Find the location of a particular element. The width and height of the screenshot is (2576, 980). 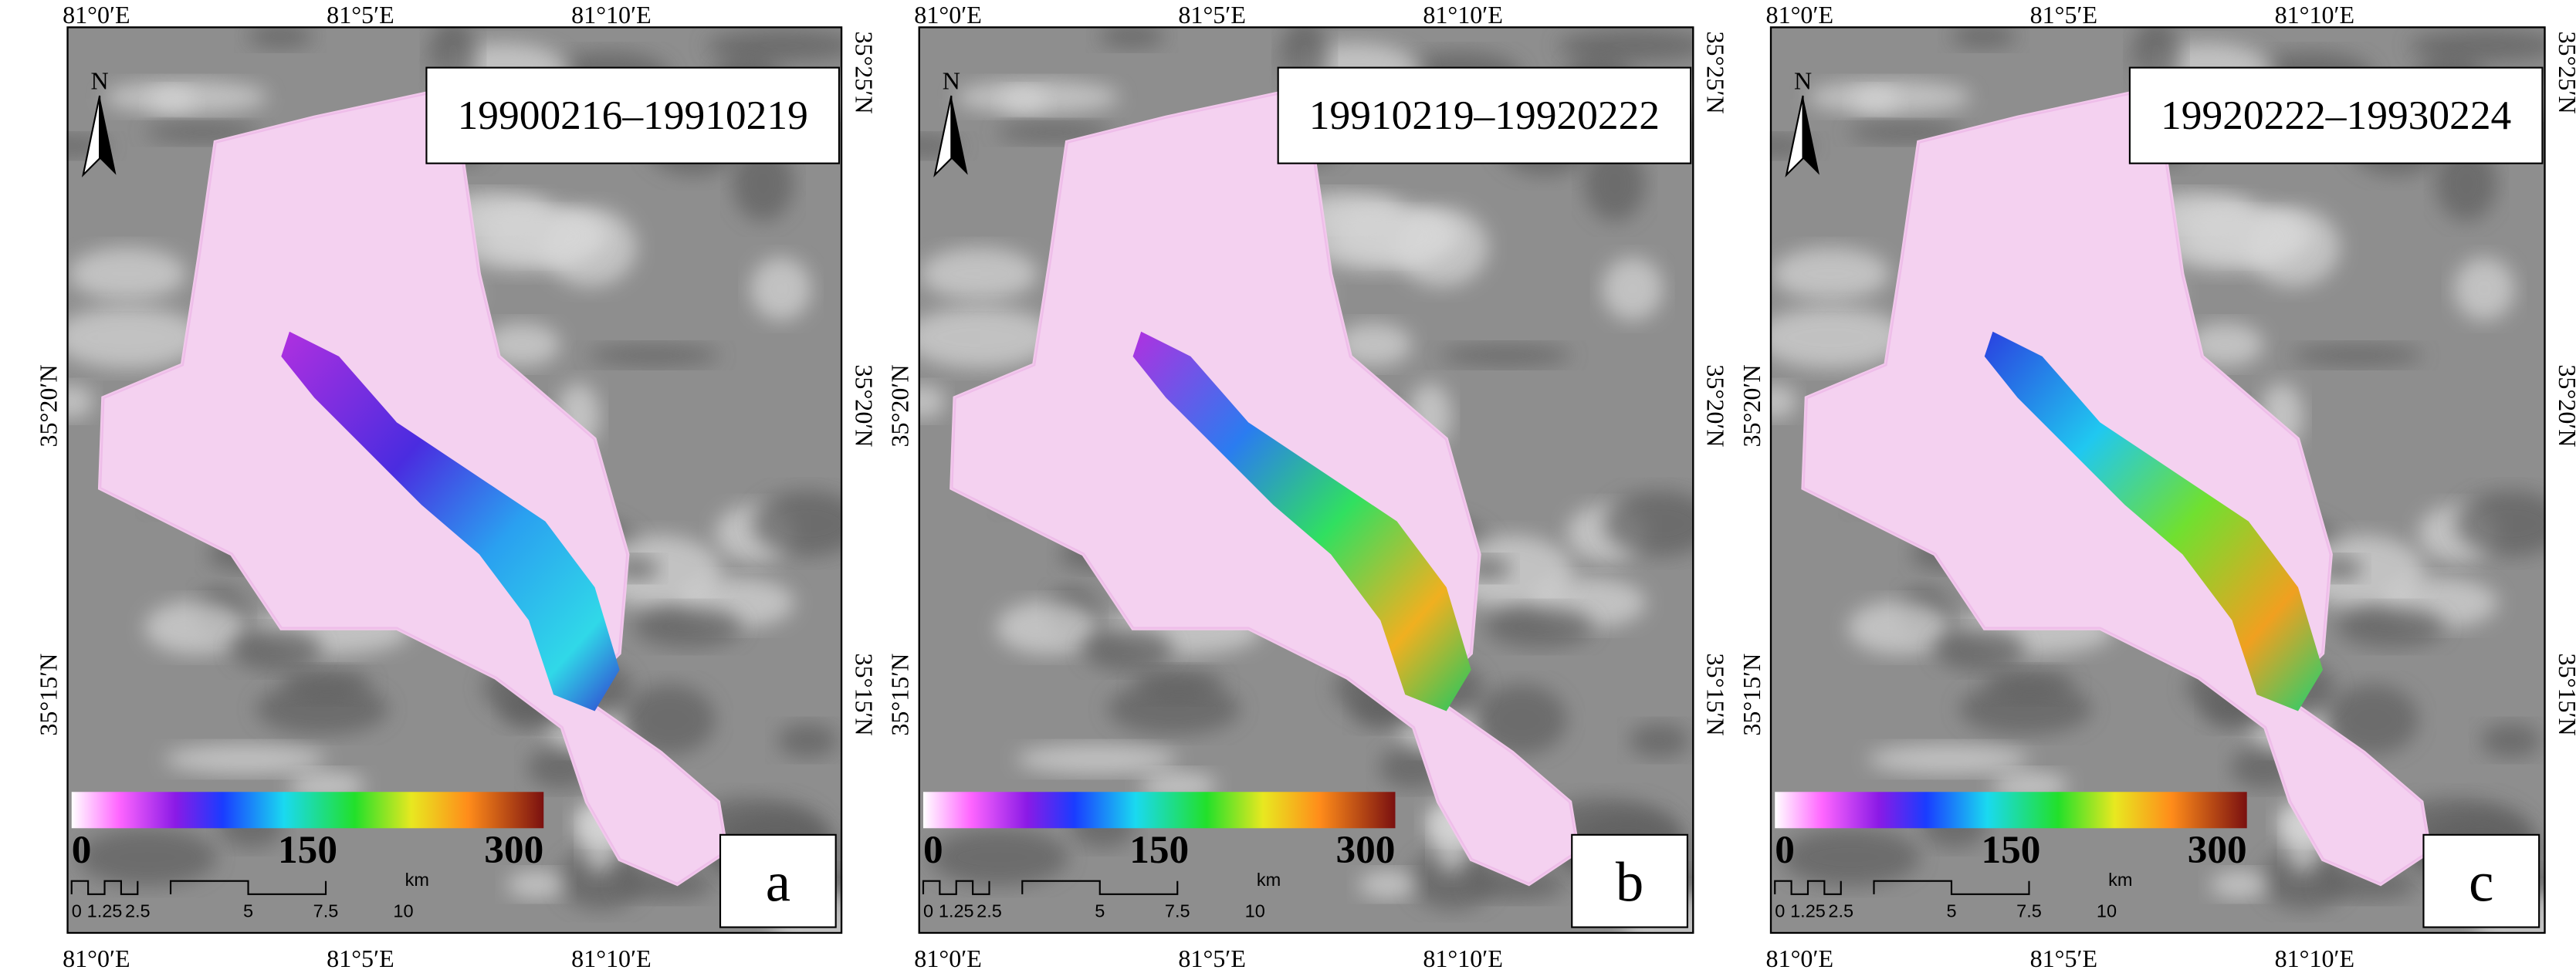

scale-unit: km is located at coordinates (417, 880).